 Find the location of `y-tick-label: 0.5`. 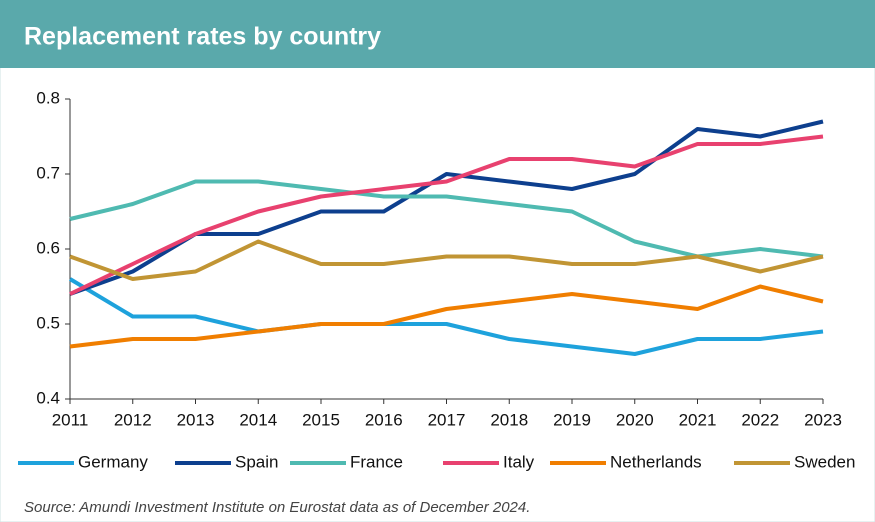

y-tick-label: 0.5 is located at coordinates (48, 322).